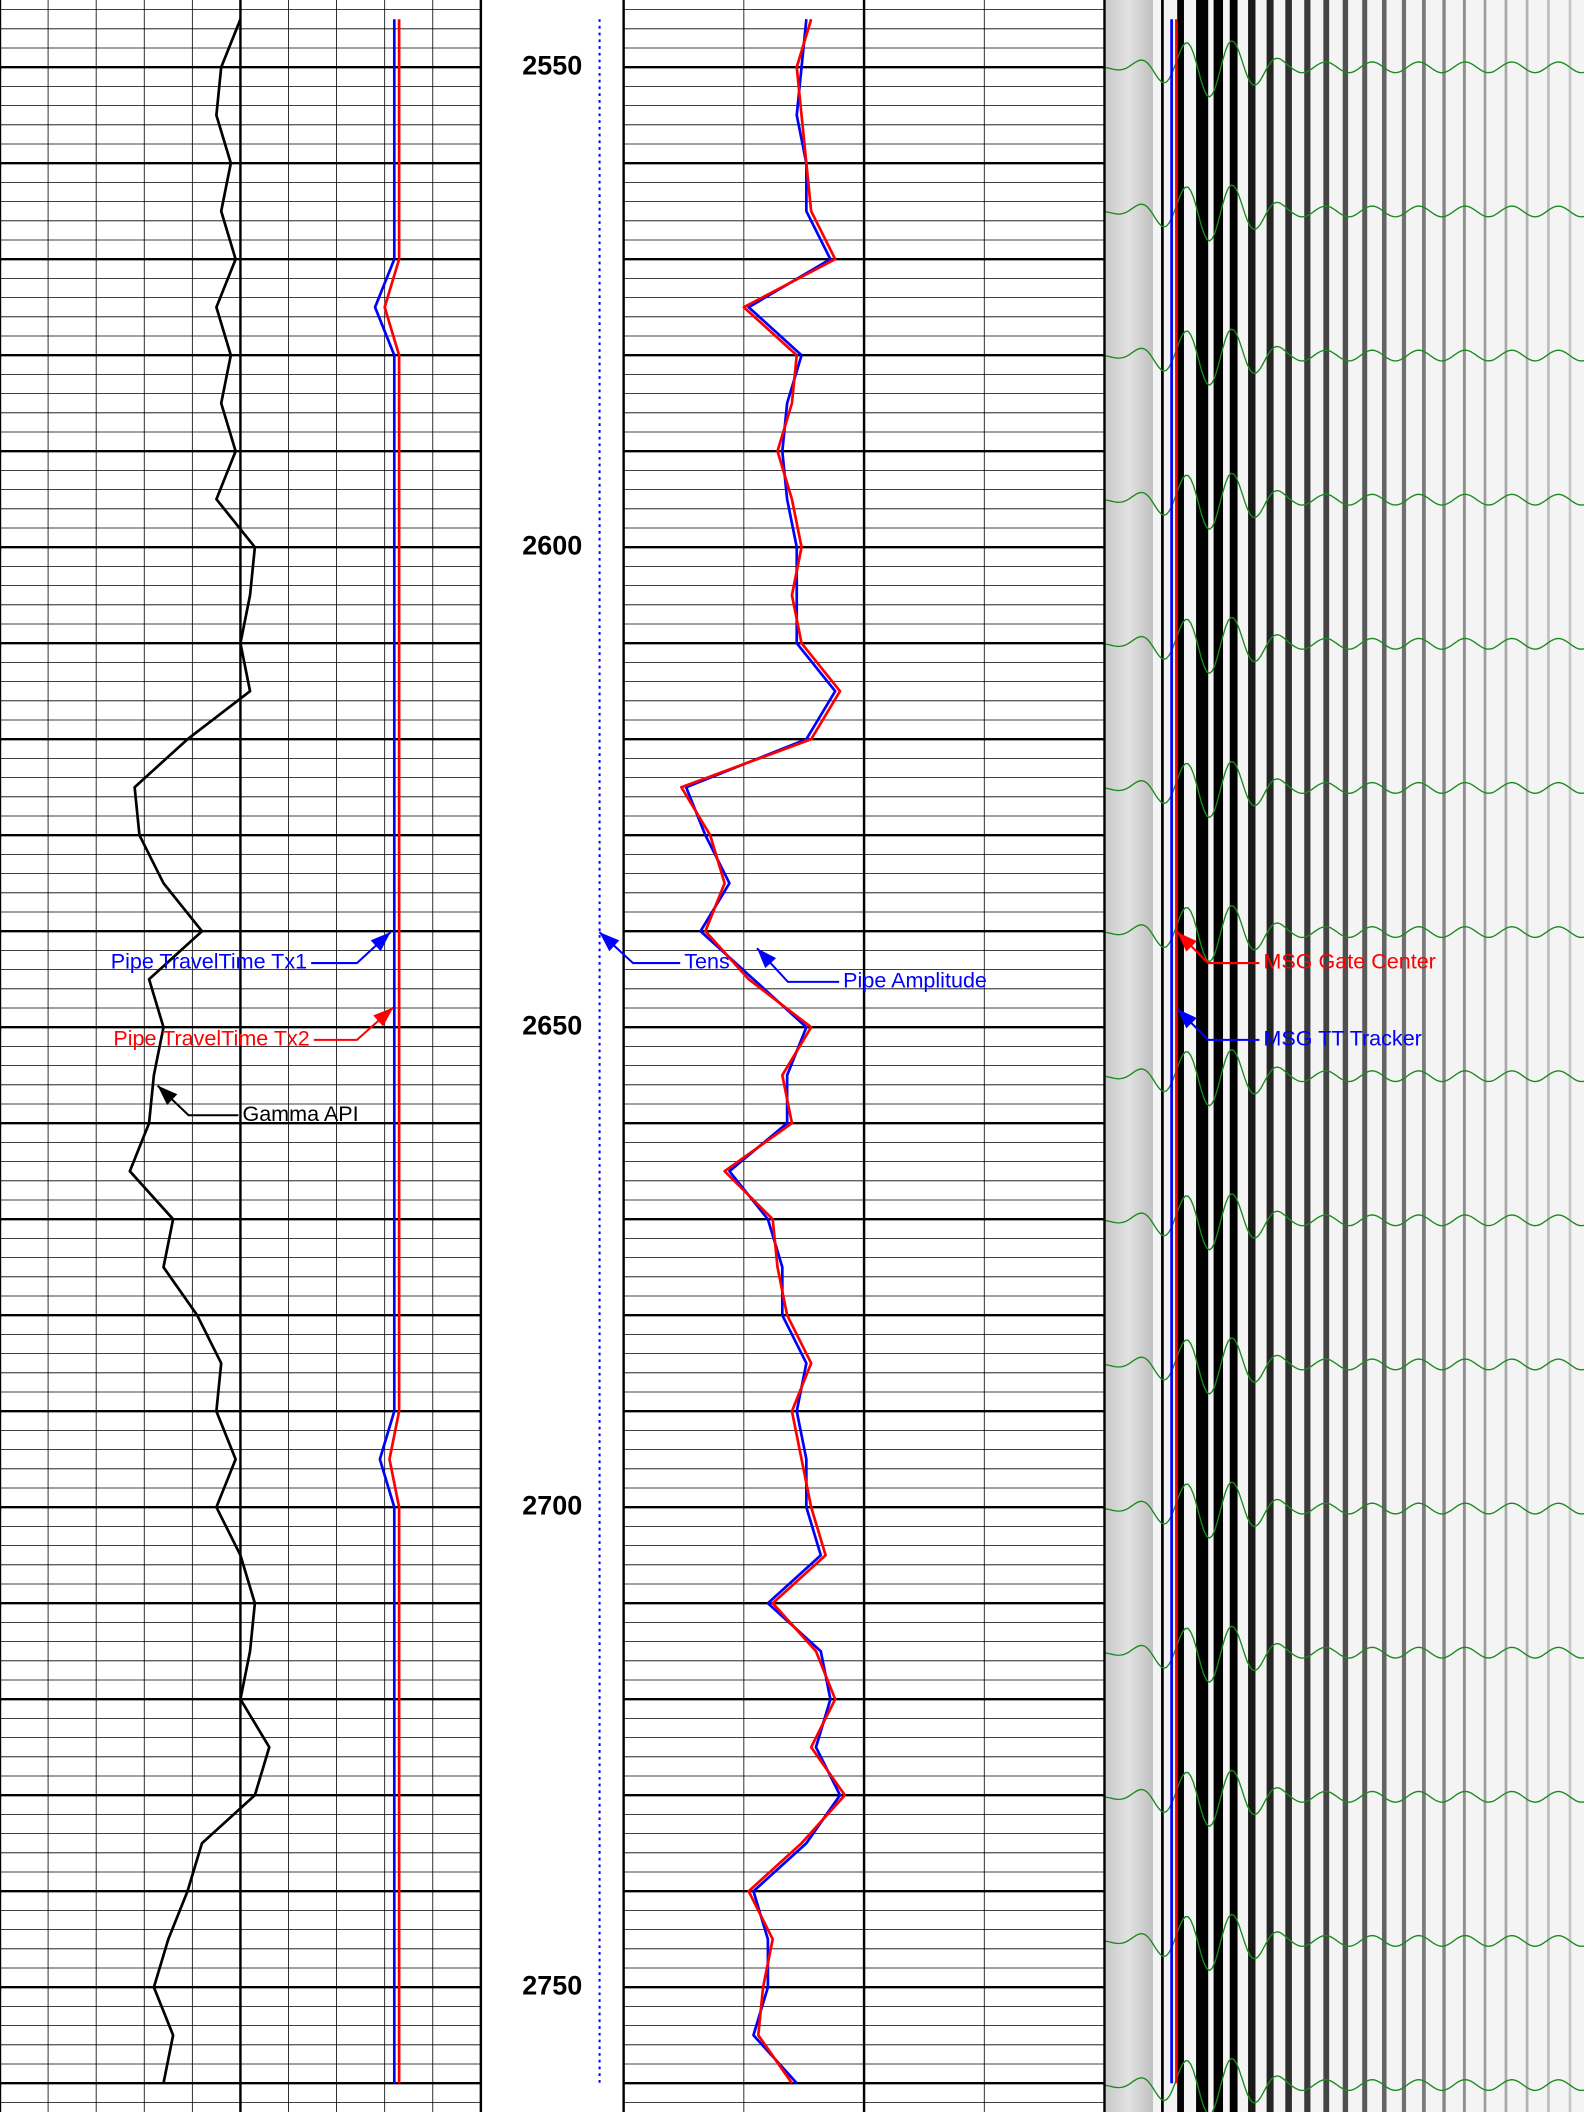 The height and width of the screenshot is (2112, 1584). What do you see at coordinates (1349, 961) in the screenshot?
I see `curve-label: MSG Gate Center` at bounding box center [1349, 961].